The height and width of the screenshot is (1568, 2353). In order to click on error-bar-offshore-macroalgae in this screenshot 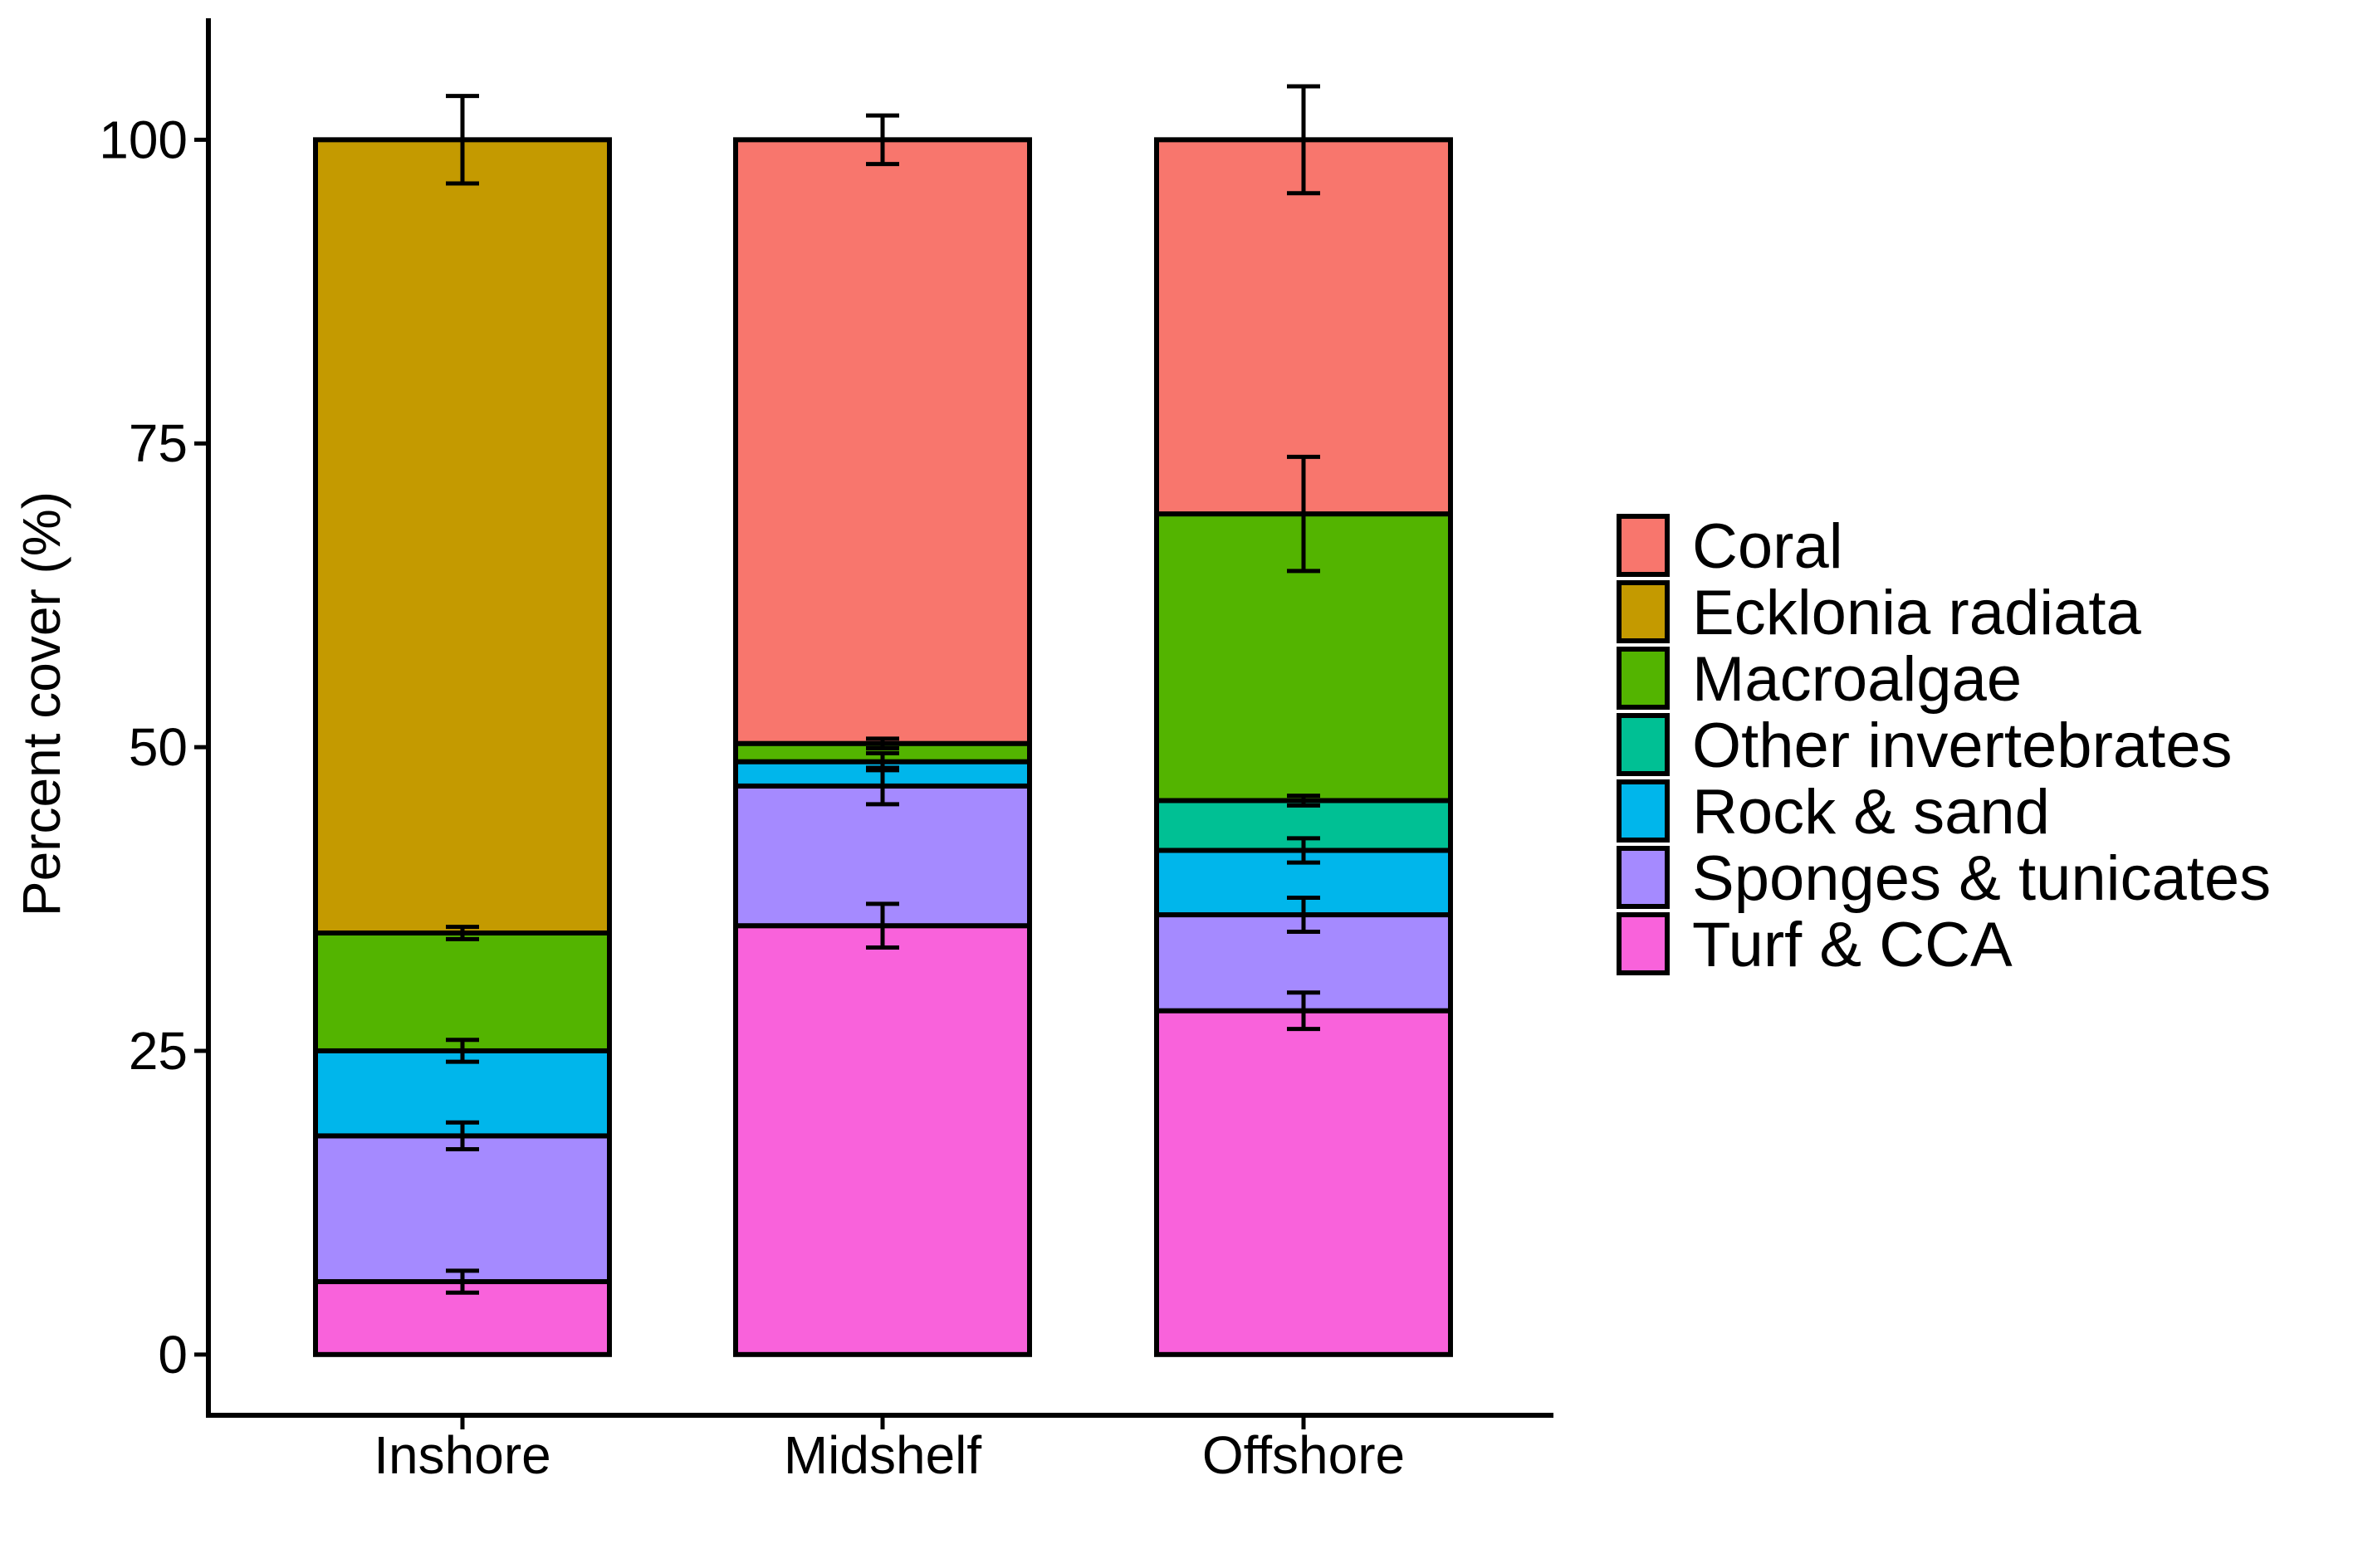, I will do `click(1303, 514)`.